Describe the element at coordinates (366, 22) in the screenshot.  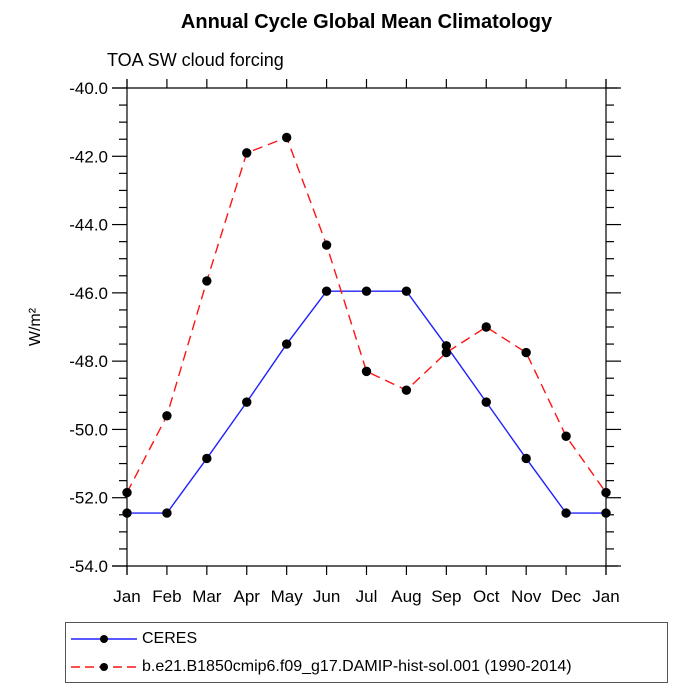
I see `chart-title: Annual Cycle Global Mean Climatology` at that location.